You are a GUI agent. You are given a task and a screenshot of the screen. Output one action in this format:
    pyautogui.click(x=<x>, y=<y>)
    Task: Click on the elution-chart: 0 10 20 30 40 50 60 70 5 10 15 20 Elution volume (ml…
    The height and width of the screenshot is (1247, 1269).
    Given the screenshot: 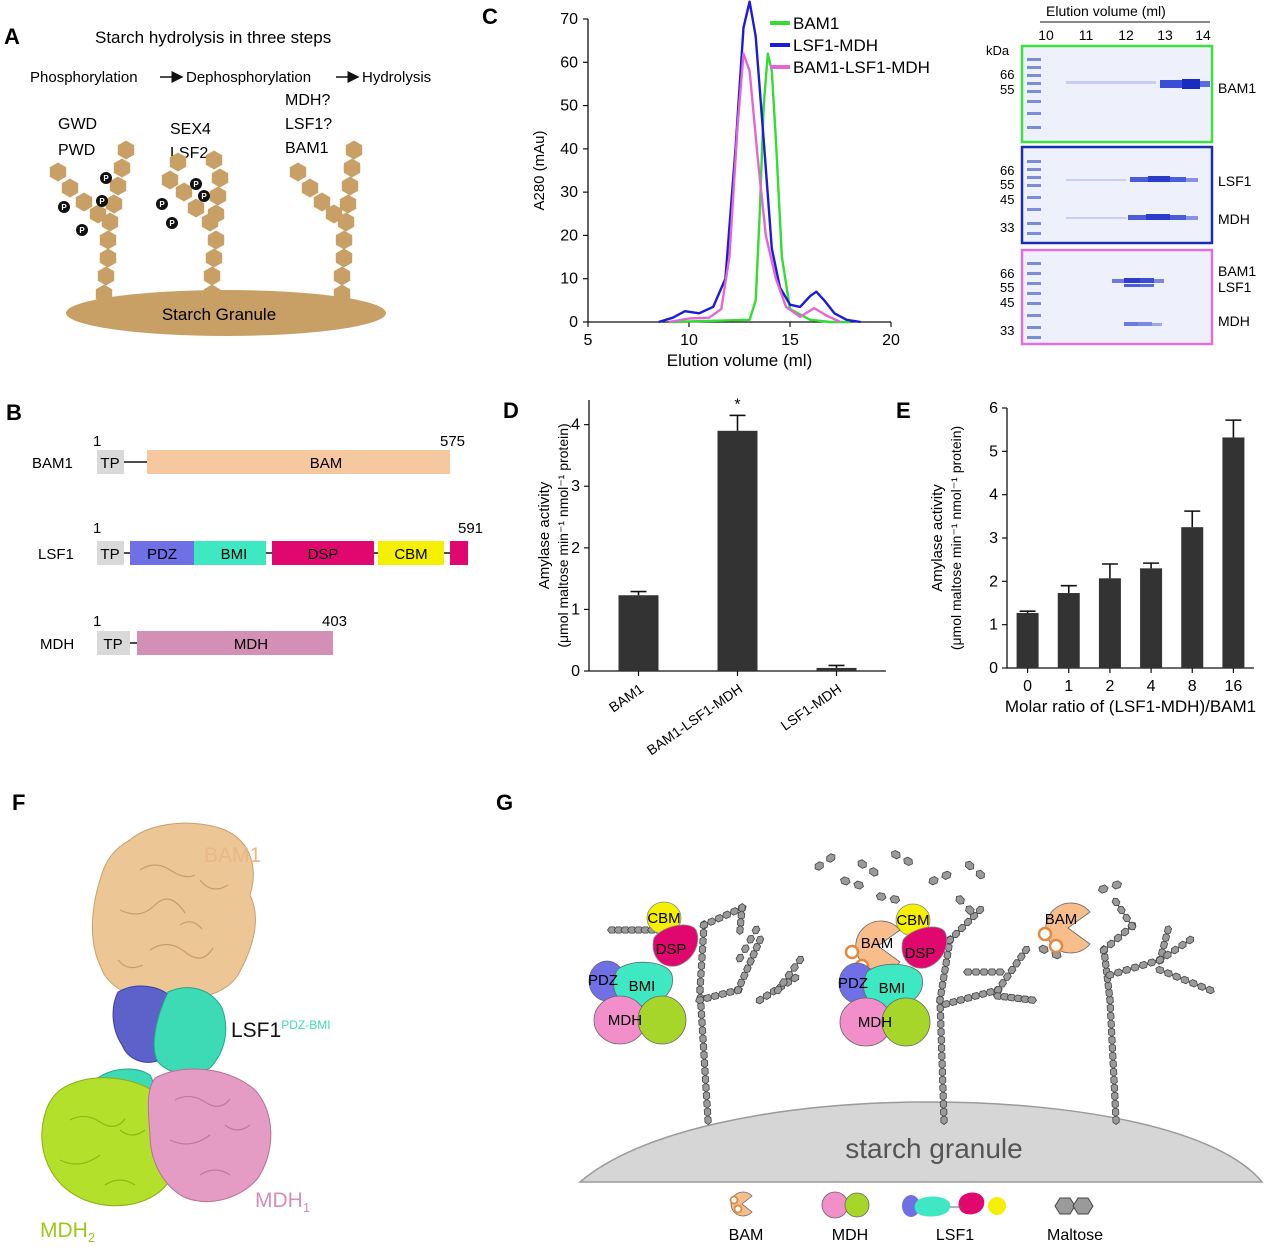 What is the action you would take?
    pyautogui.click(x=730, y=185)
    